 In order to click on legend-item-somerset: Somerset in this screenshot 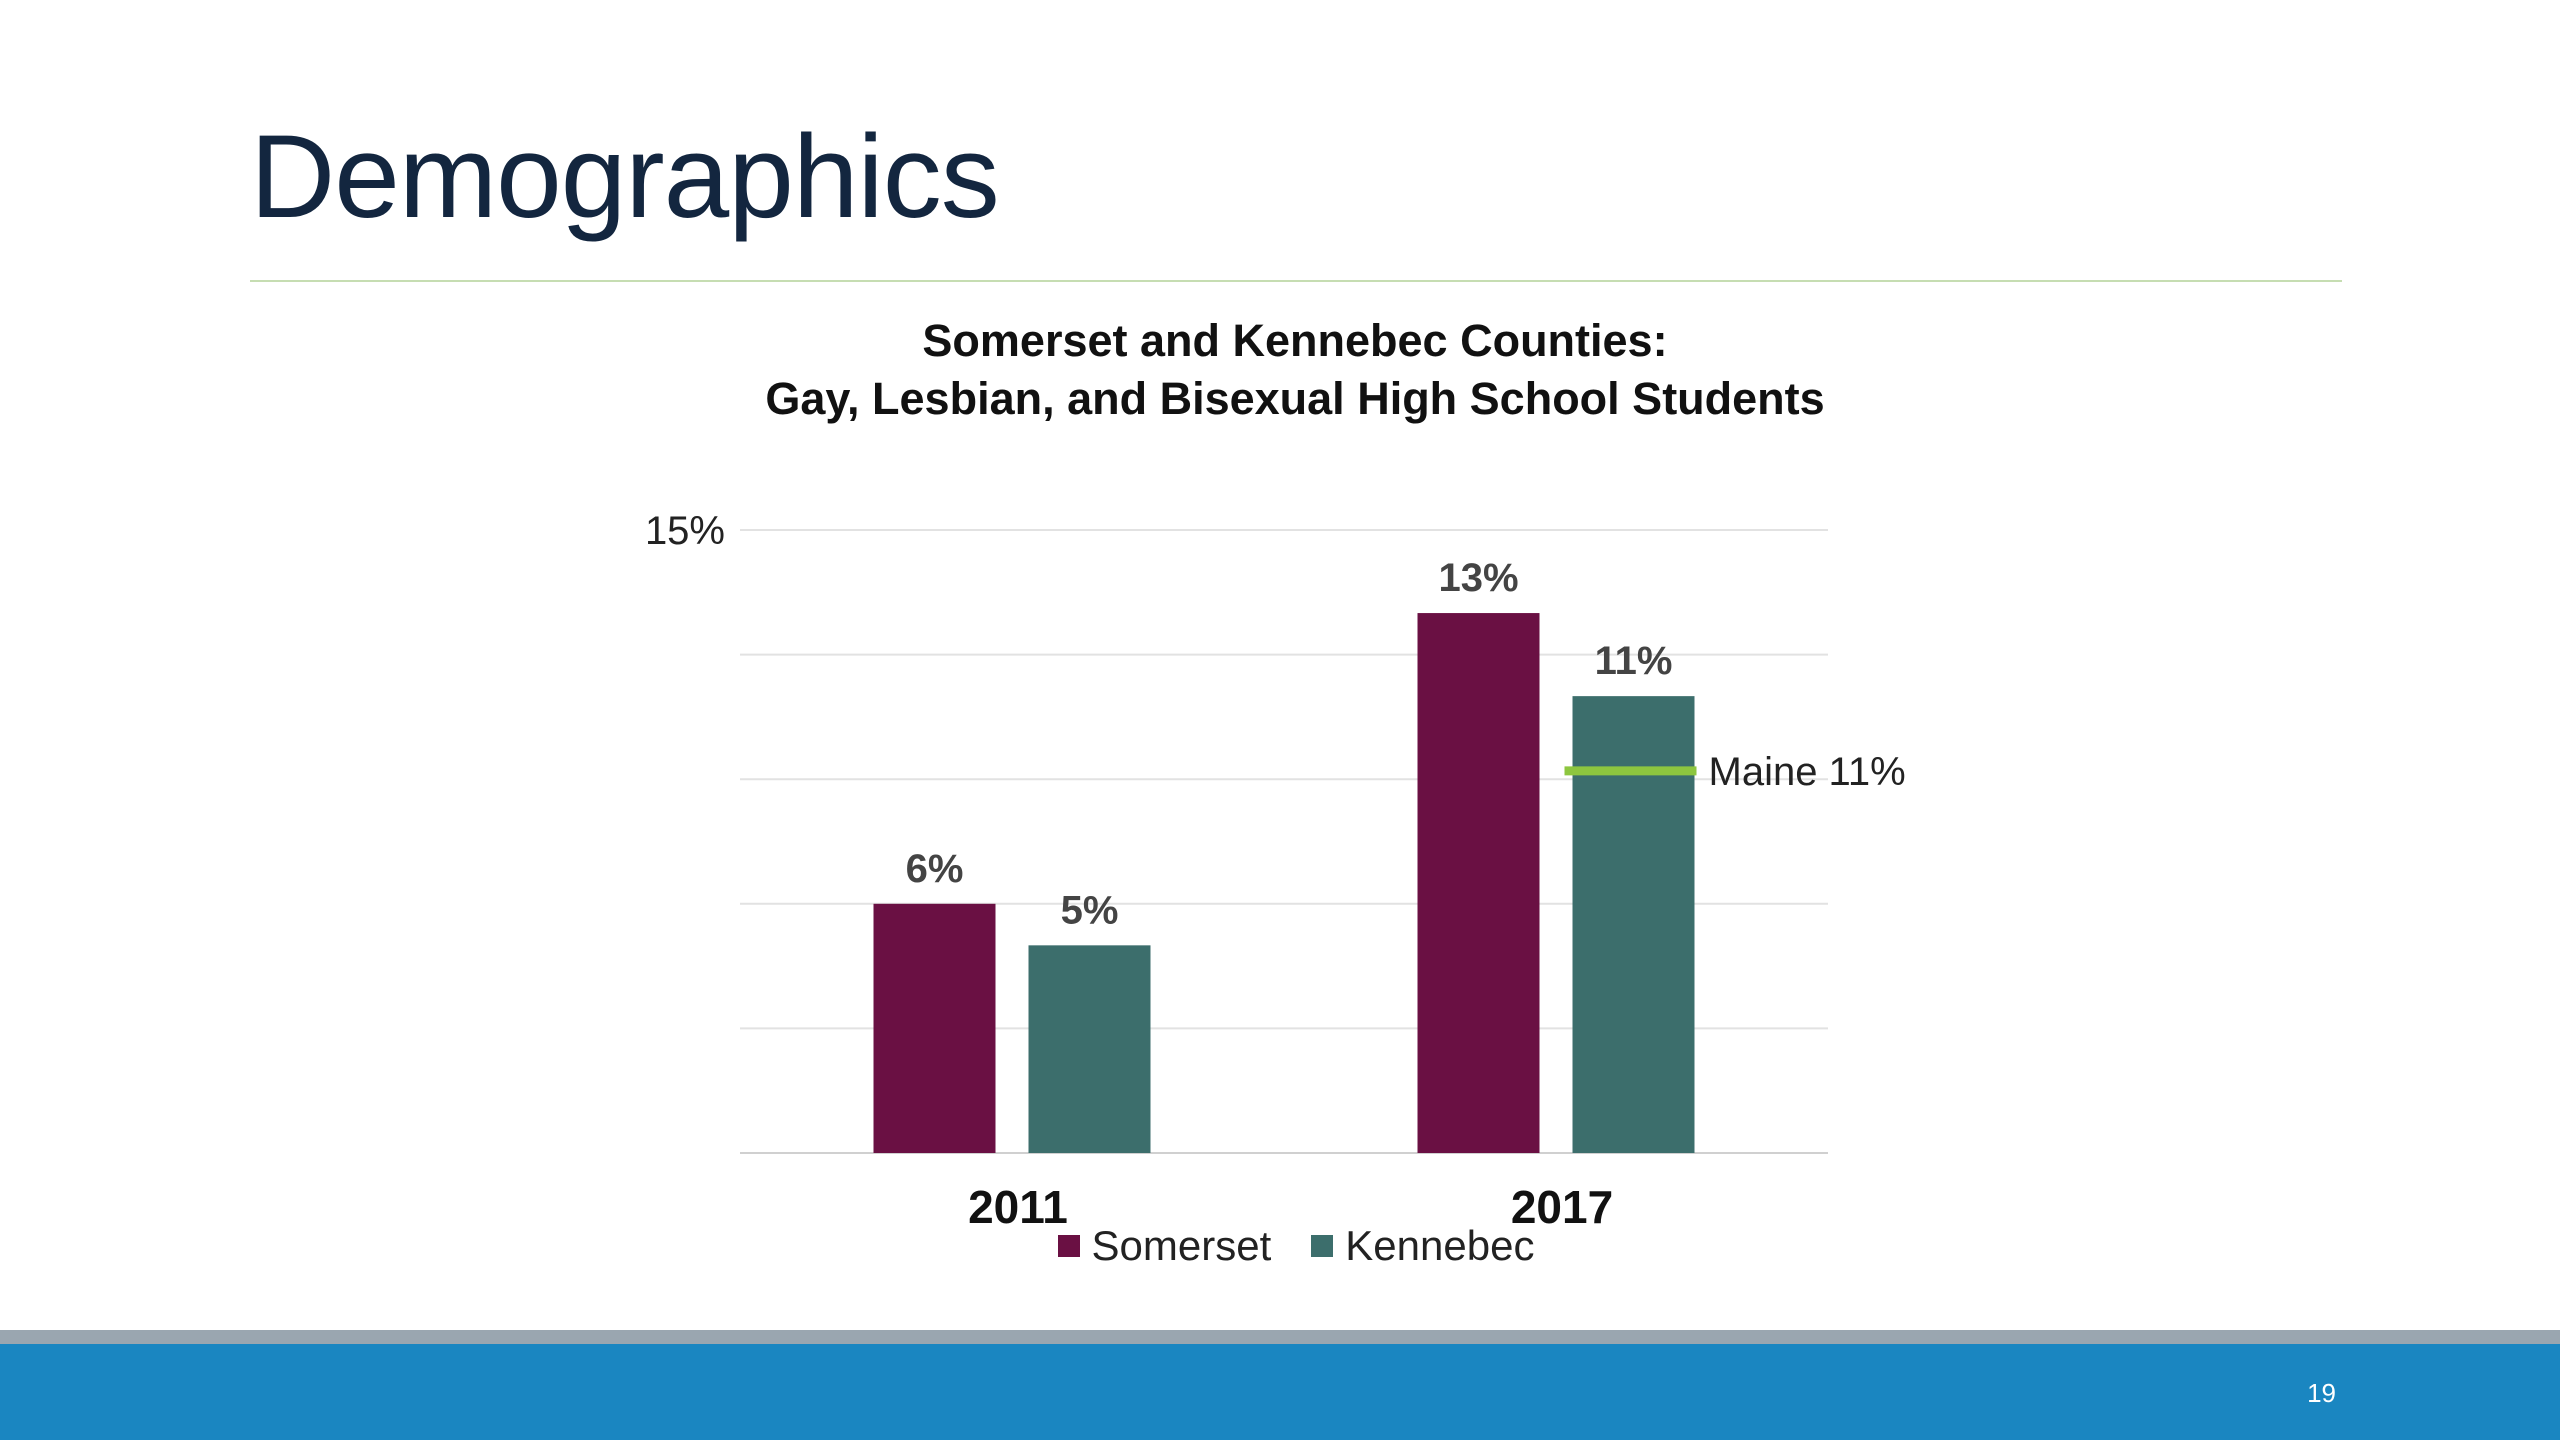, I will do `click(1164, 1246)`.